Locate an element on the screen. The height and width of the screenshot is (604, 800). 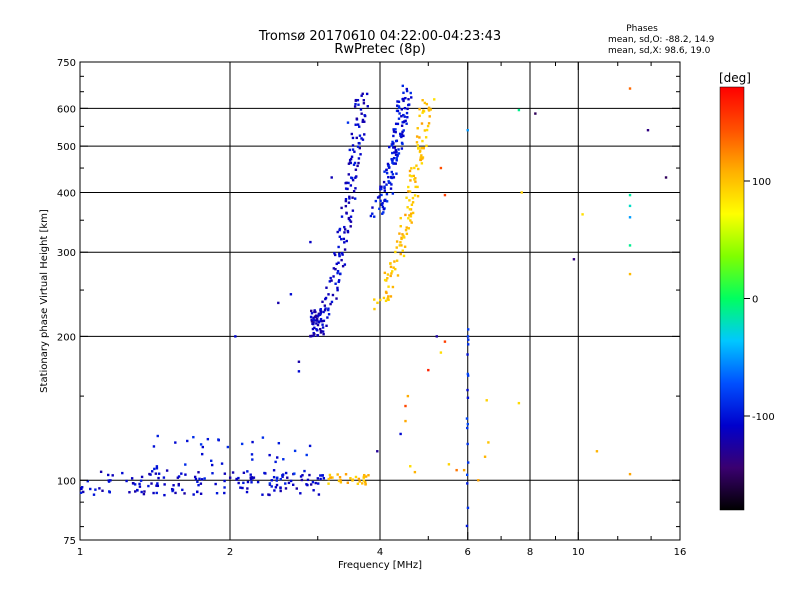
x-axis-label: Frequency [MHz] is located at coordinates (380, 565).